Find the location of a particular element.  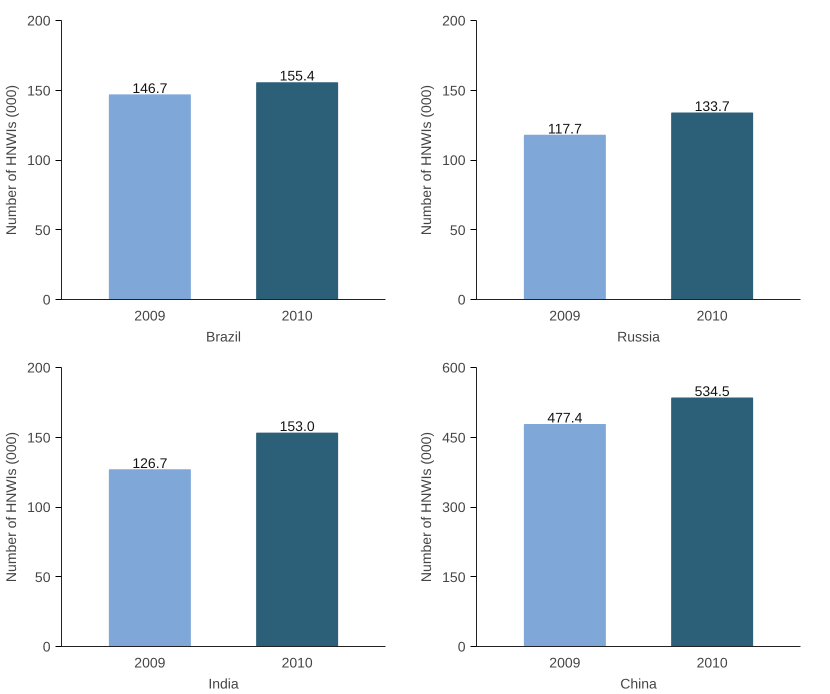

y-tick-label: 600 is located at coordinates (454, 368).